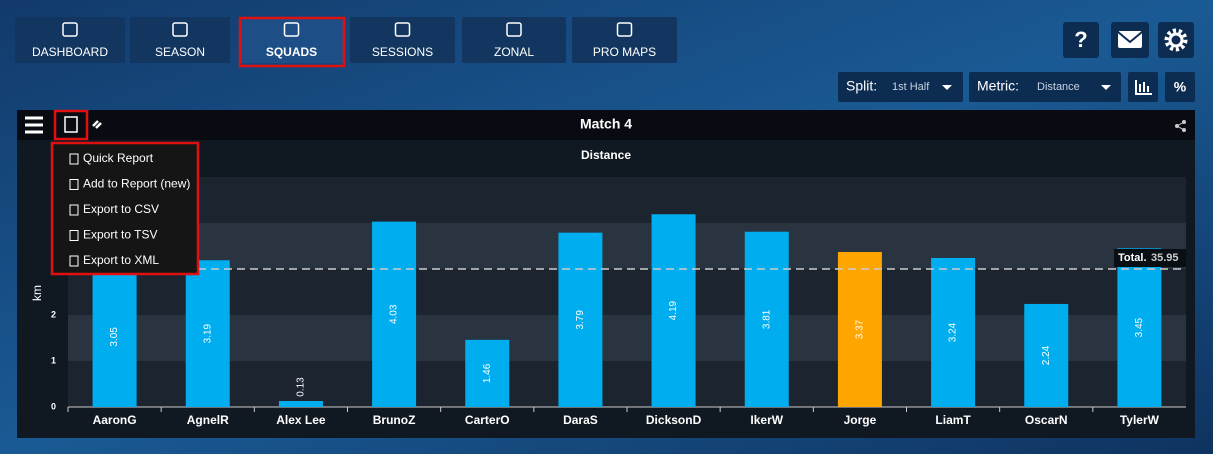  I want to click on x-tick-label: IkerW, so click(766, 420).